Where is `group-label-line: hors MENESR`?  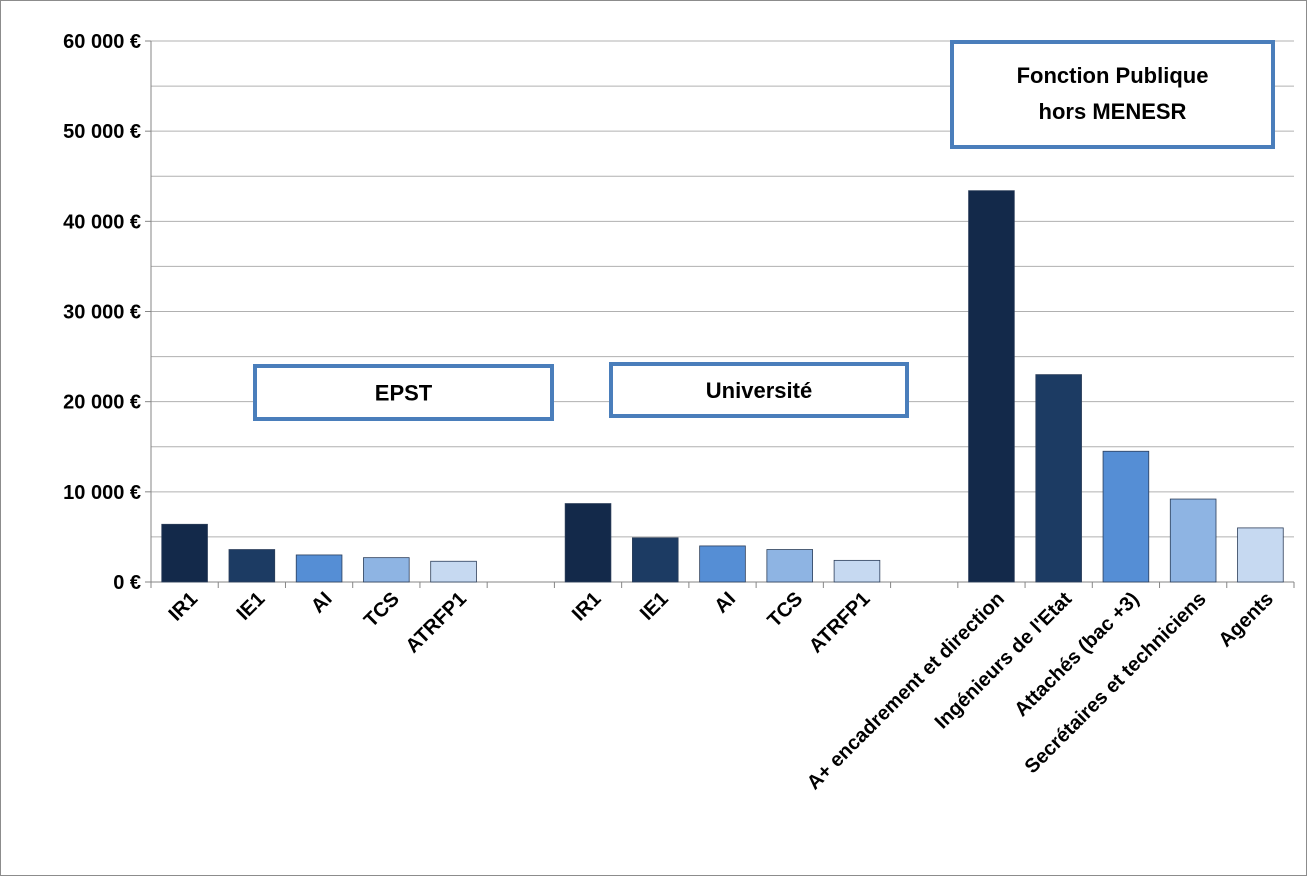 group-label-line: hors MENESR is located at coordinates (1113, 111).